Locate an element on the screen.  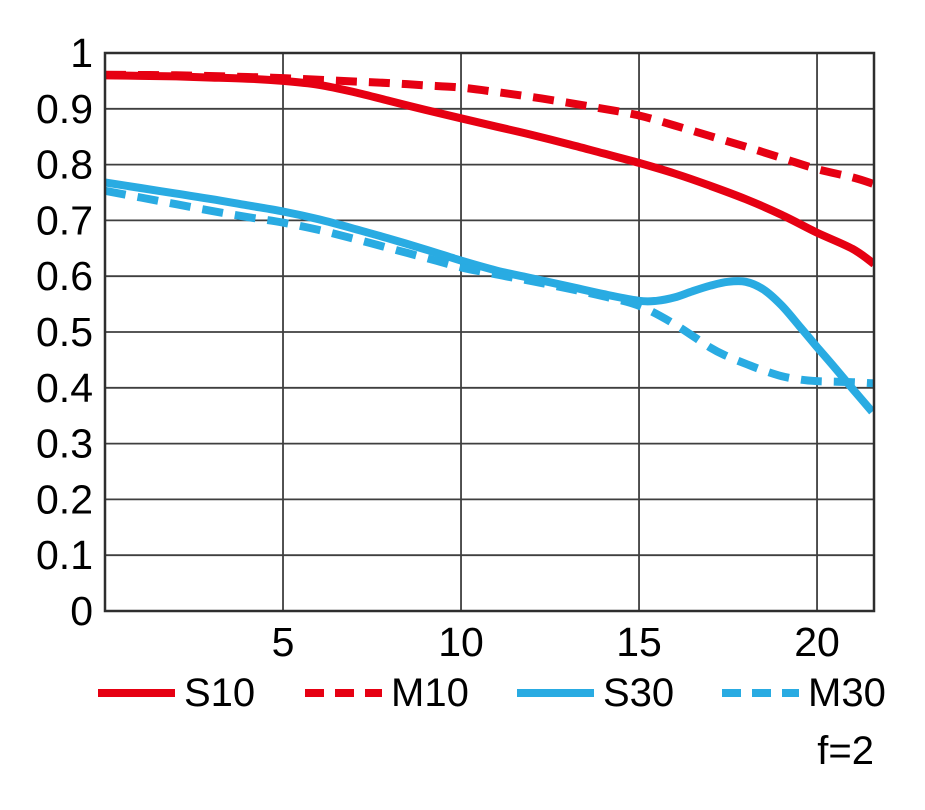
x-tick-label: 15 is located at coordinates (639, 642).